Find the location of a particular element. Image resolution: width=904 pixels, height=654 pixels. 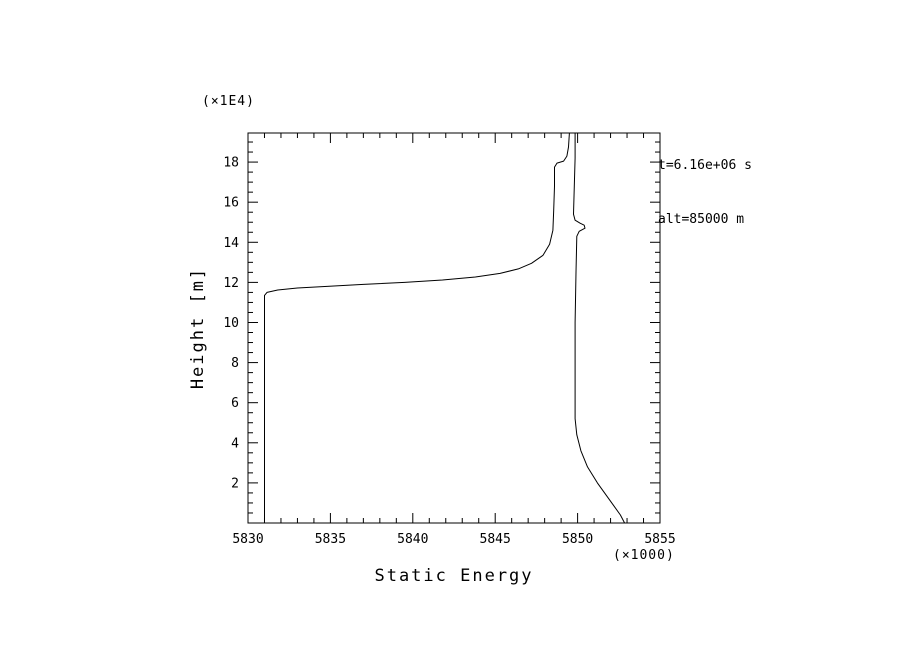

y-tick-label: 2 is located at coordinates (235, 483).